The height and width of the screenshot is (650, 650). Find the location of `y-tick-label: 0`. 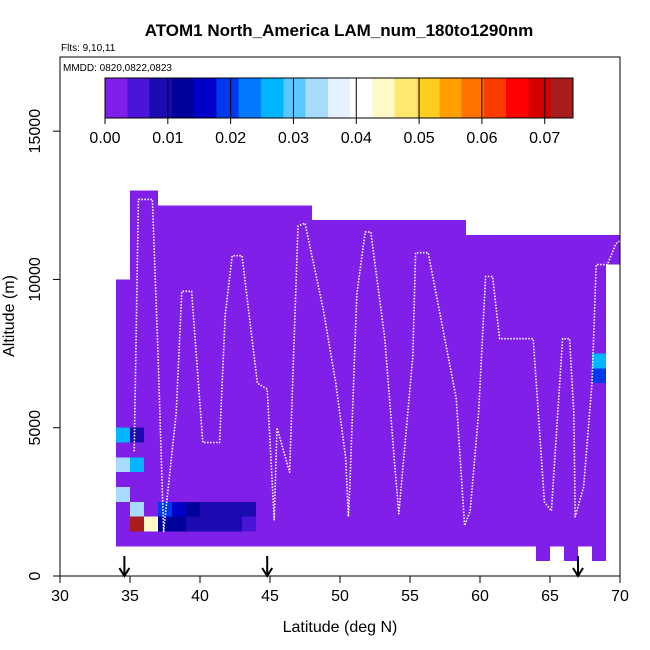

y-tick-label: 0 is located at coordinates (35, 575).